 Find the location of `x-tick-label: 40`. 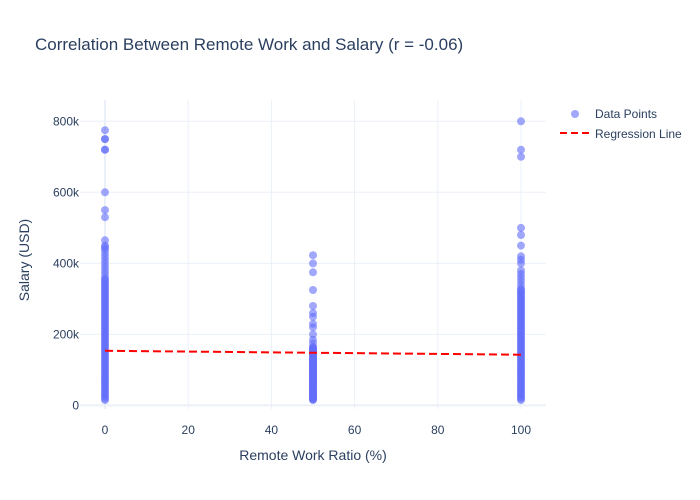

x-tick-label: 40 is located at coordinates (272, 430).